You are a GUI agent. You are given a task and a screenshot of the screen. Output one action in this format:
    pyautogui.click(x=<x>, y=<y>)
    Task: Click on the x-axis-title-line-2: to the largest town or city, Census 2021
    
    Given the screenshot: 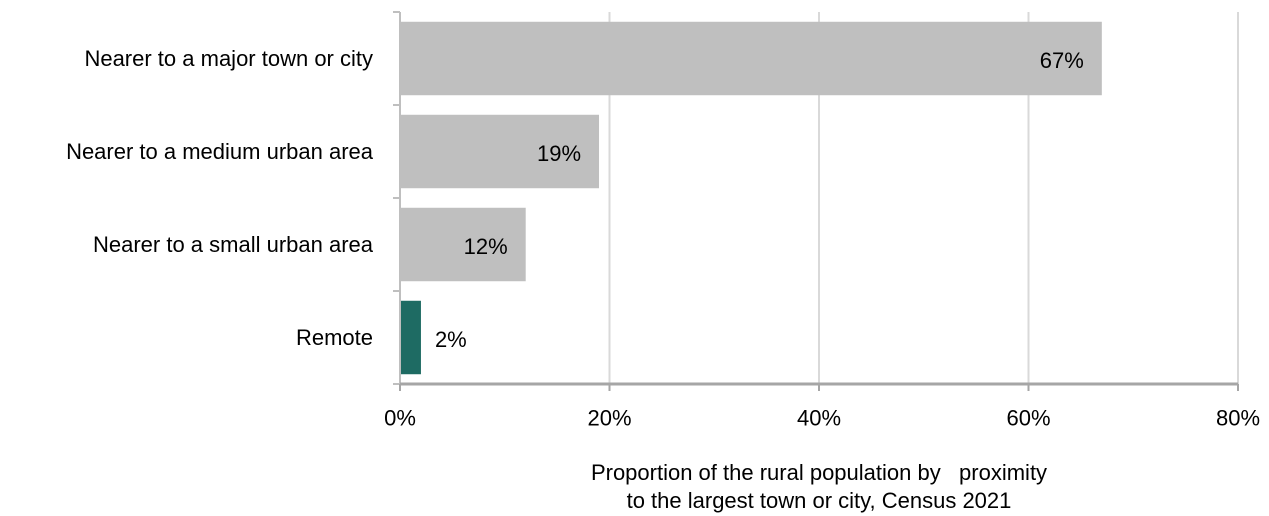 What is the action you would take?
    pyautogui.click(x=819, y=500)
    